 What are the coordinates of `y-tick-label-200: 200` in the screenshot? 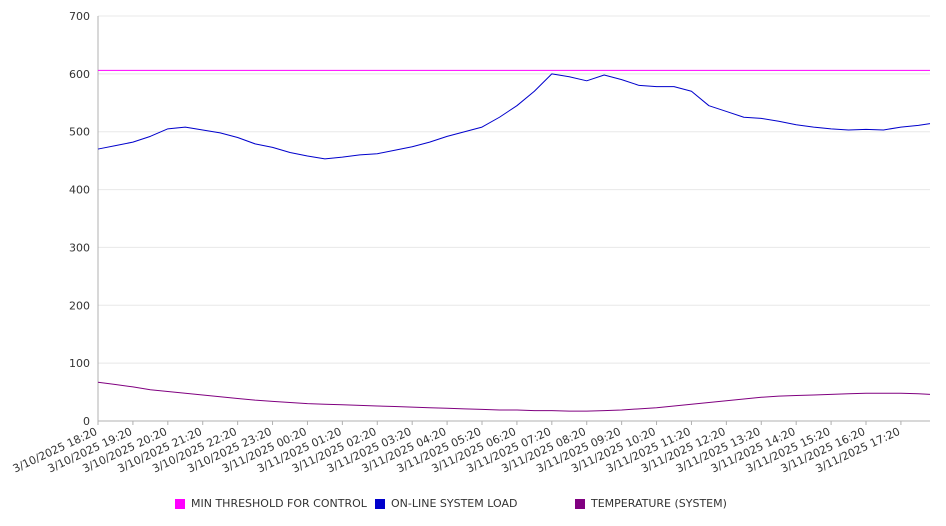 It's located at (79, 305).